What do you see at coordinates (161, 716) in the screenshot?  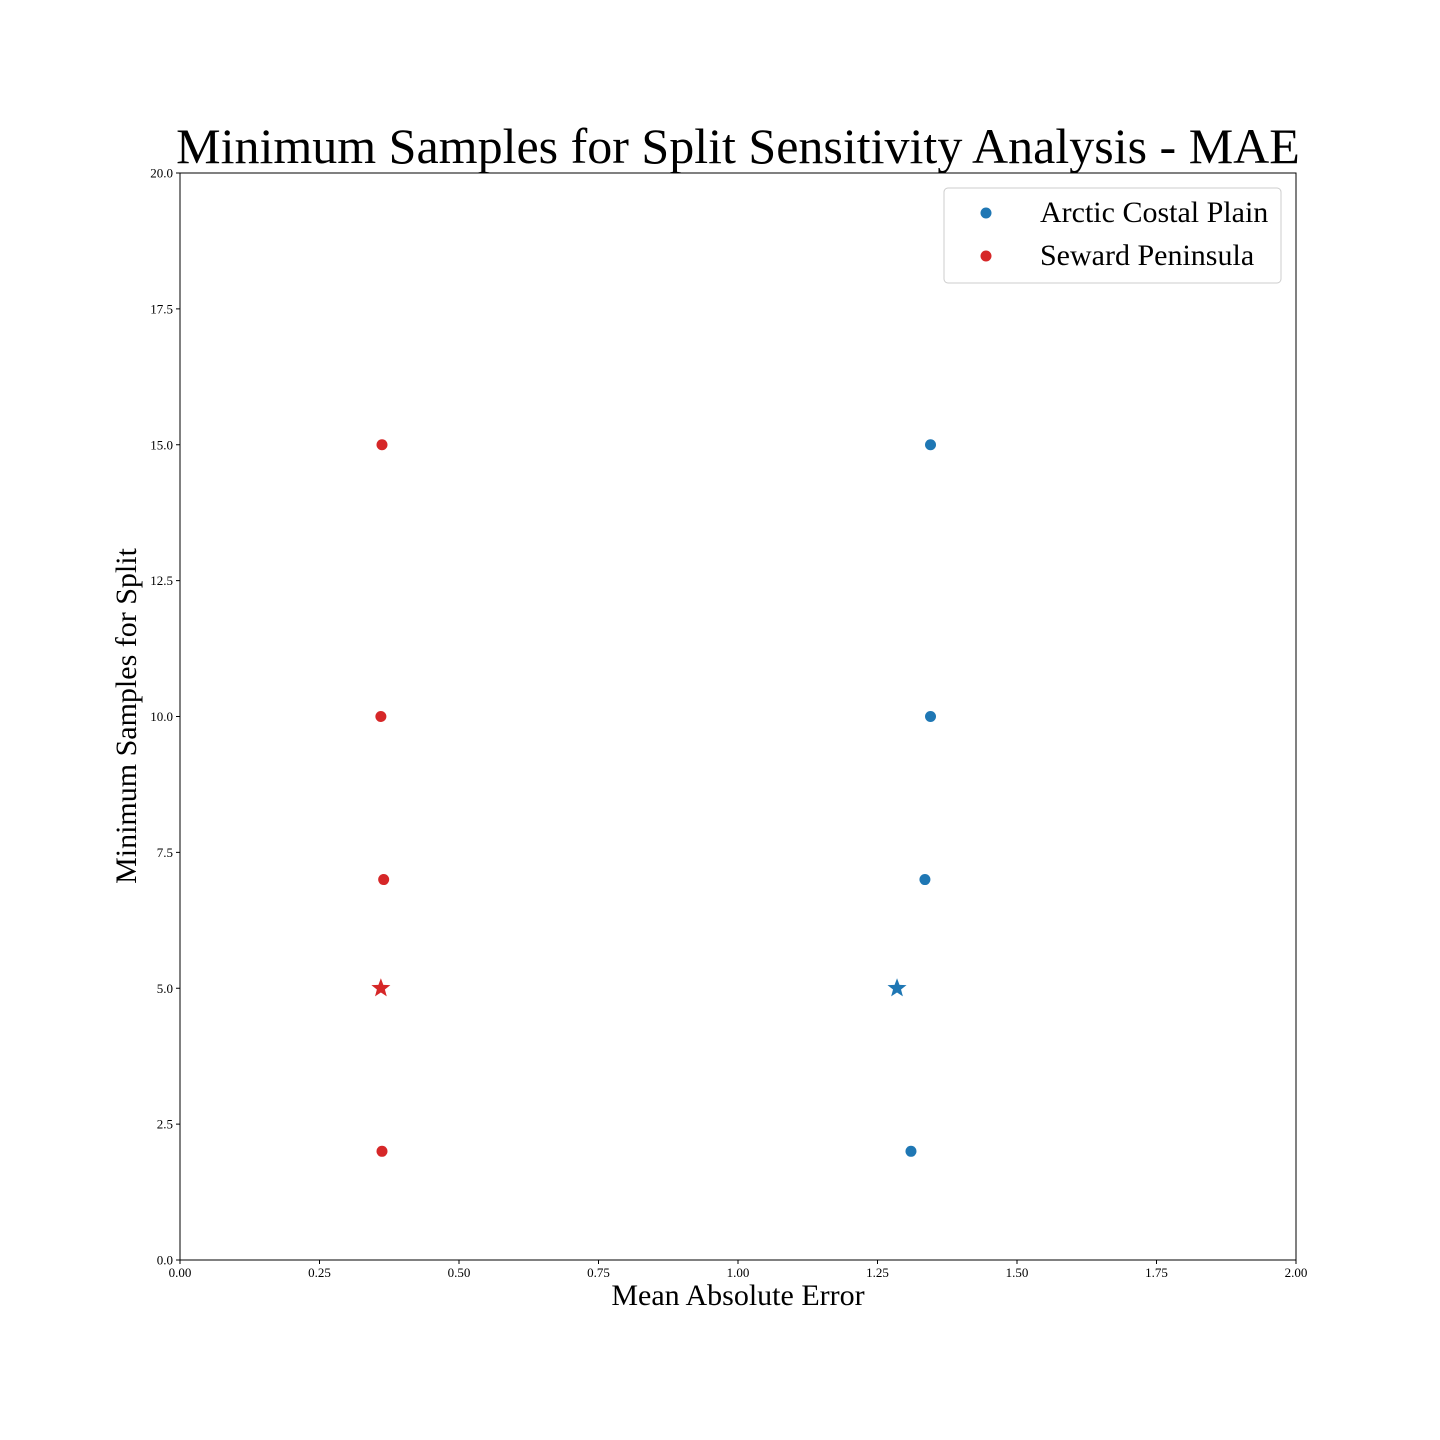 I see `y-tick-label: 10.0` at bounding box center [161, 716].